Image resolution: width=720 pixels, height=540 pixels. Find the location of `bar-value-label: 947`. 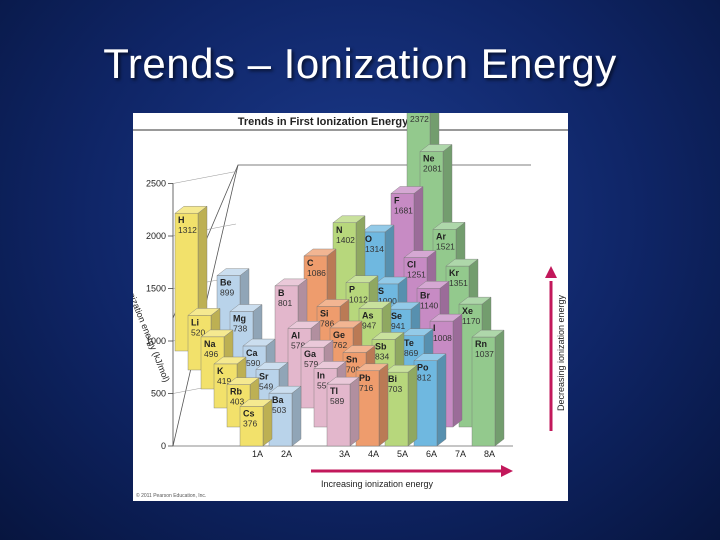

bar-value-label: 947 is located at coordinates (369, 326).